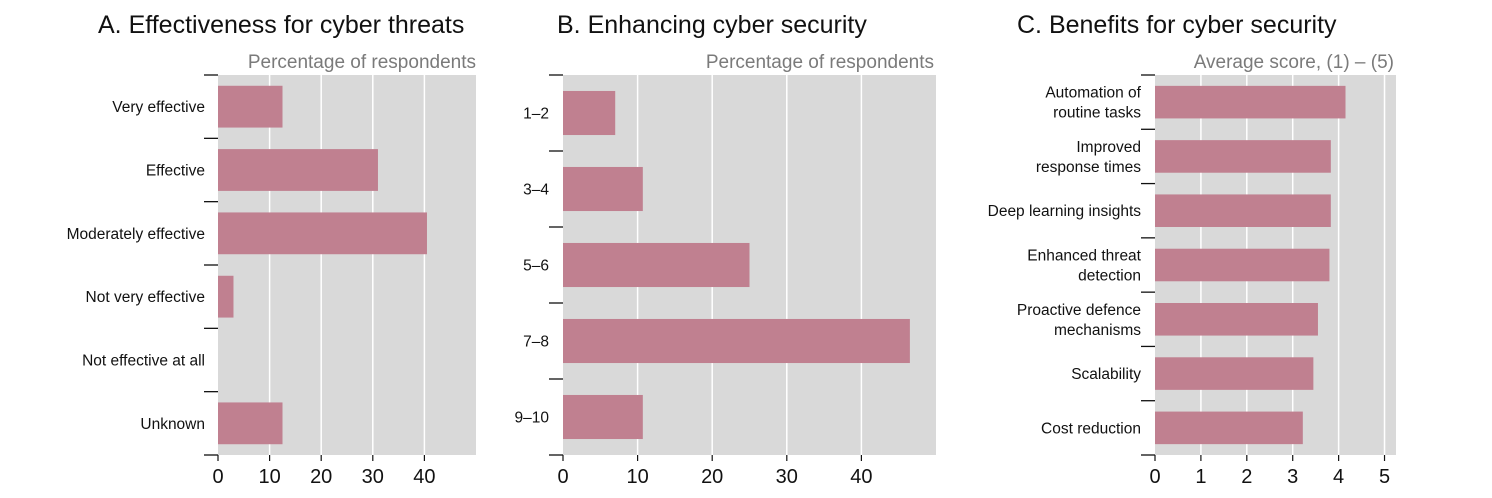 The height and width of the screenshot is (498, 1492). What do you see at coordinates (281, 25) in the screenshot?
I see `panel-title: A. Effectiveness for cyber threats` at bounding box center [281, 25].